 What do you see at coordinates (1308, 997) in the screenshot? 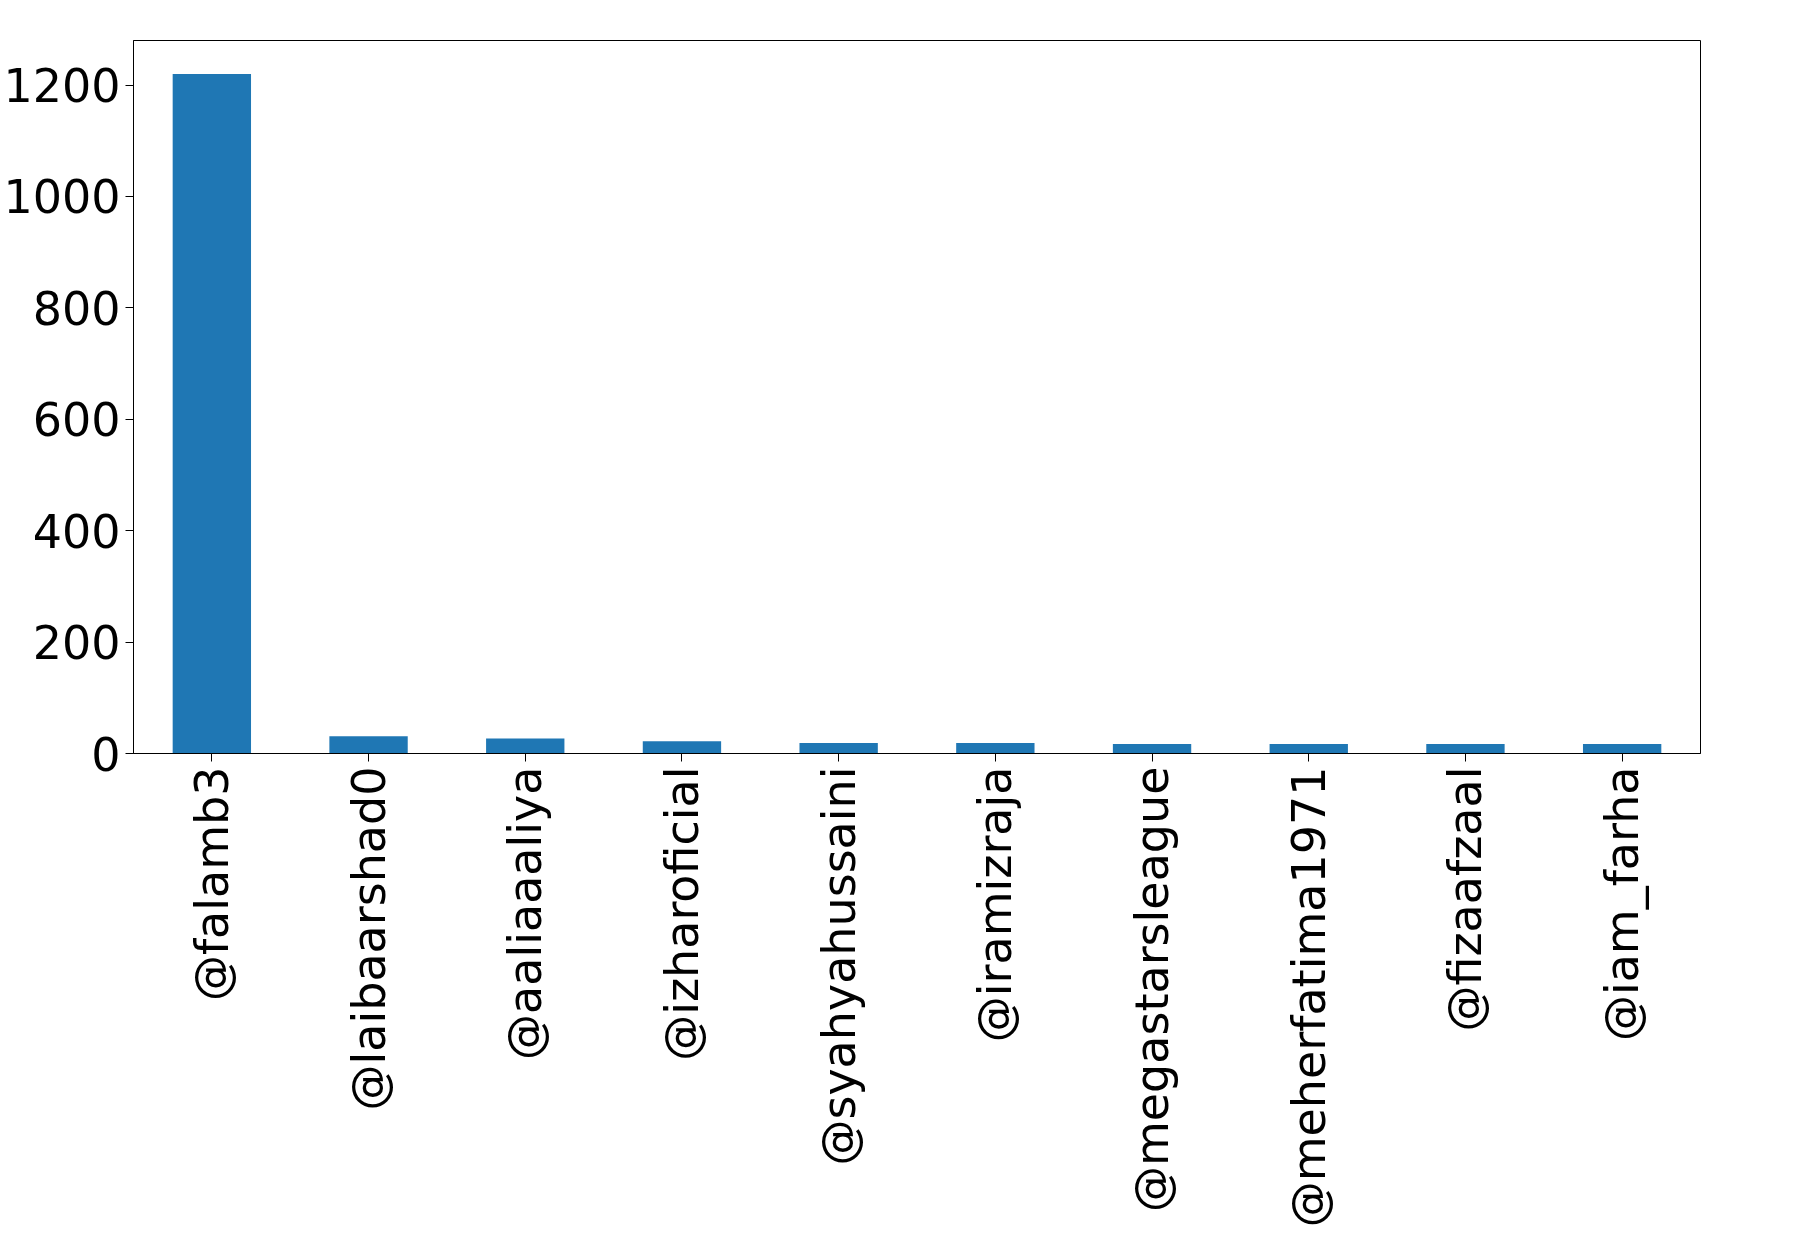
I see `x-tick-label: @meherfatima1971` at bounding box center [1308, 997].